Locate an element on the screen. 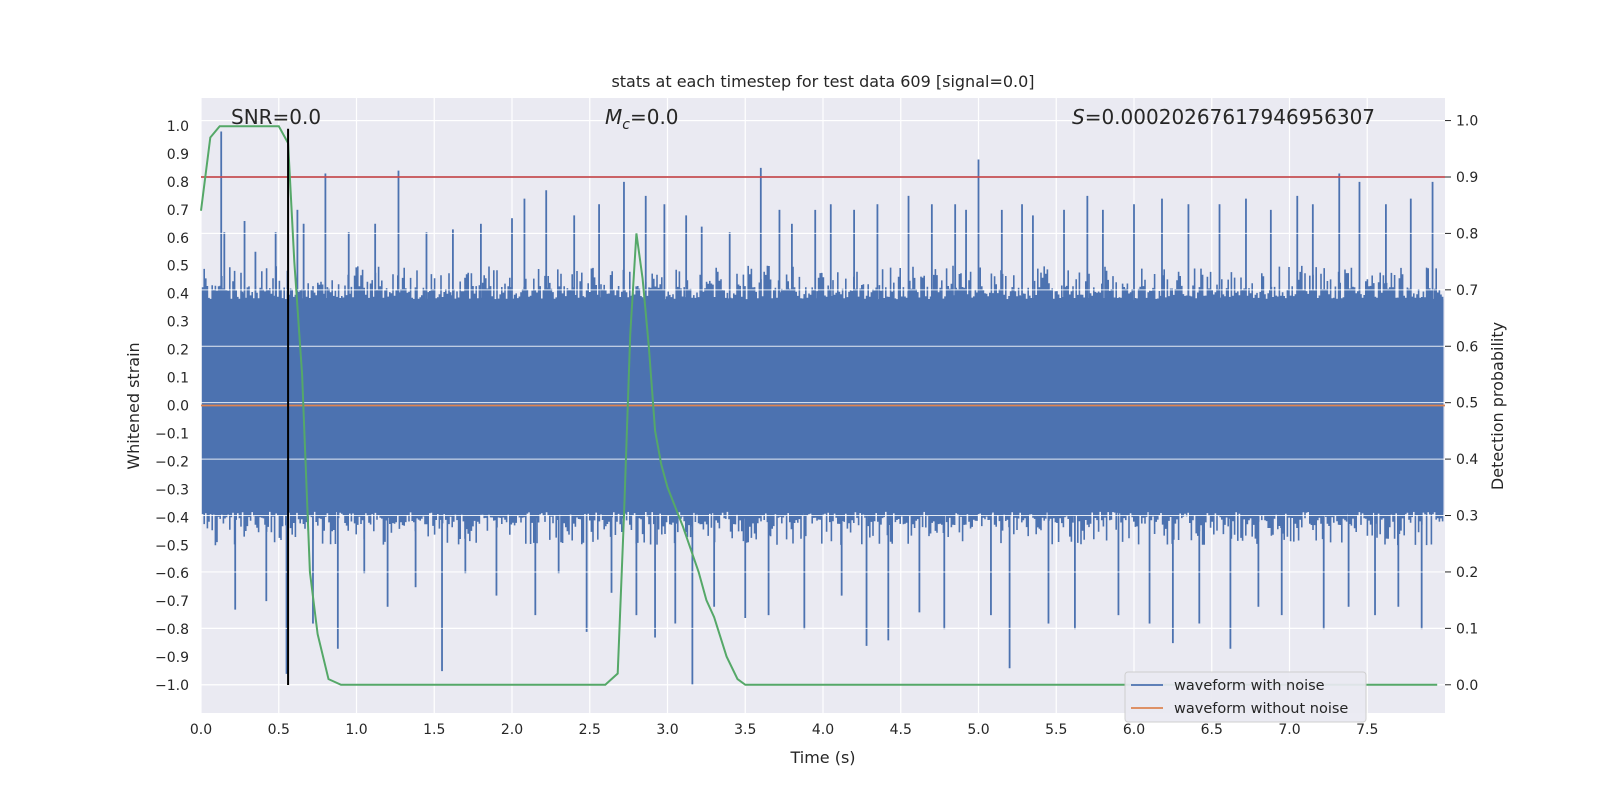 The width and height of the screenshot is (1600, 804). y2-tick-label: 1.0 is located at coordinates (1467, 122).